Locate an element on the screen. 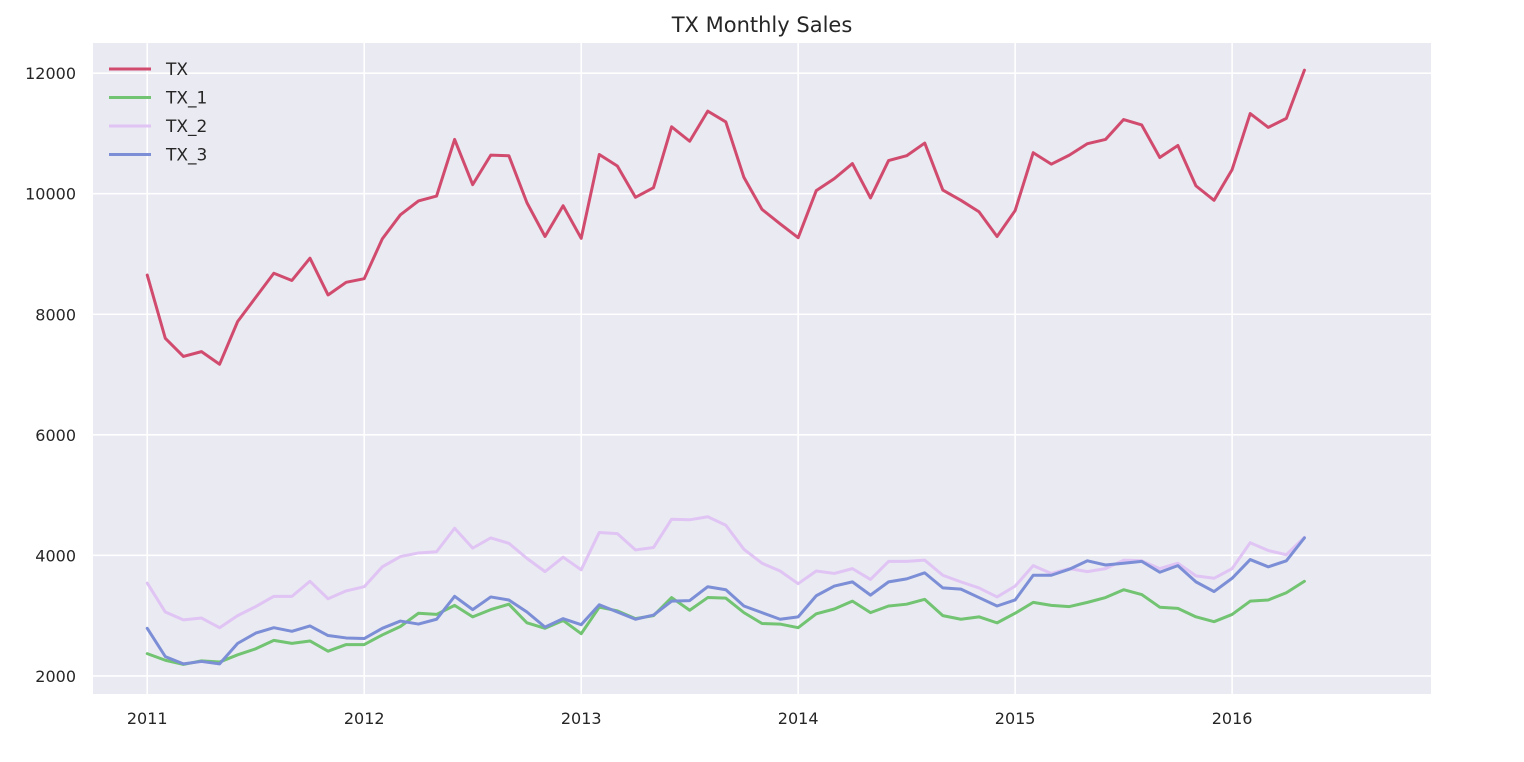 The height and width of the screenshot is (762, 1524). legend-label: TX_1 is located at coordinates (186, 99).